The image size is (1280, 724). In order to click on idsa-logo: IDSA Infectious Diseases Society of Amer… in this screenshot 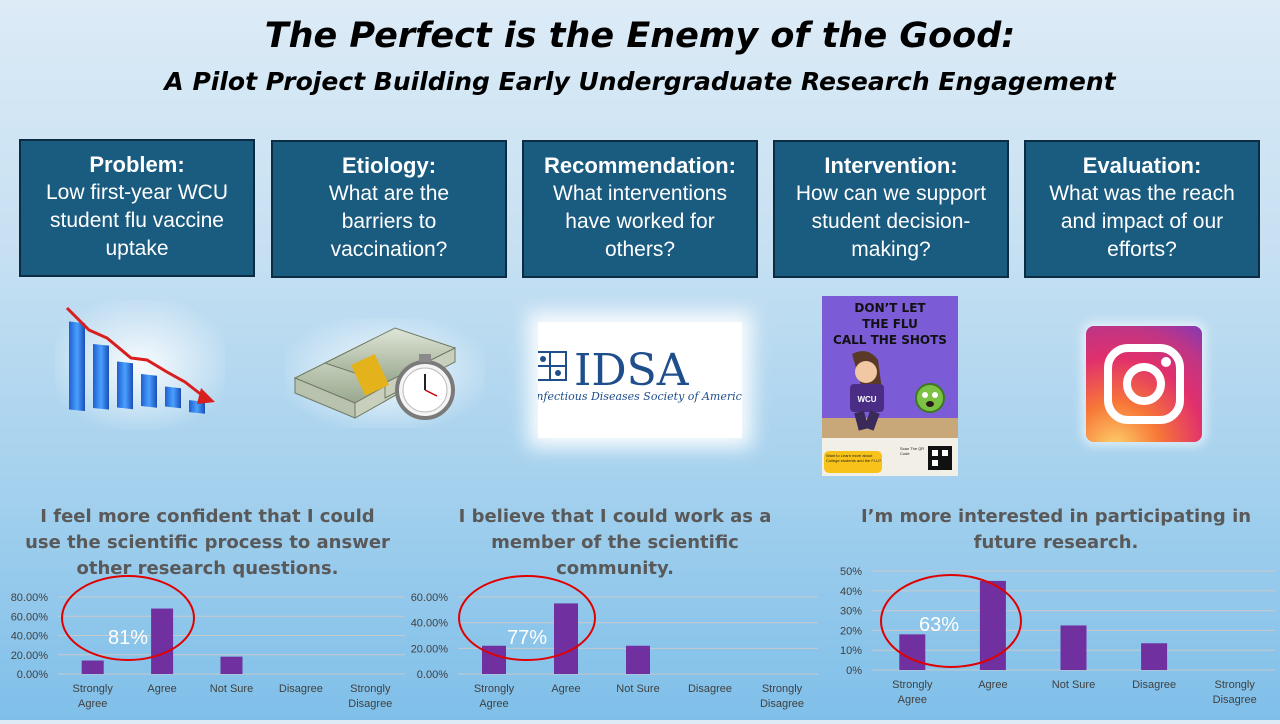, I will do `click(639, 380)`.